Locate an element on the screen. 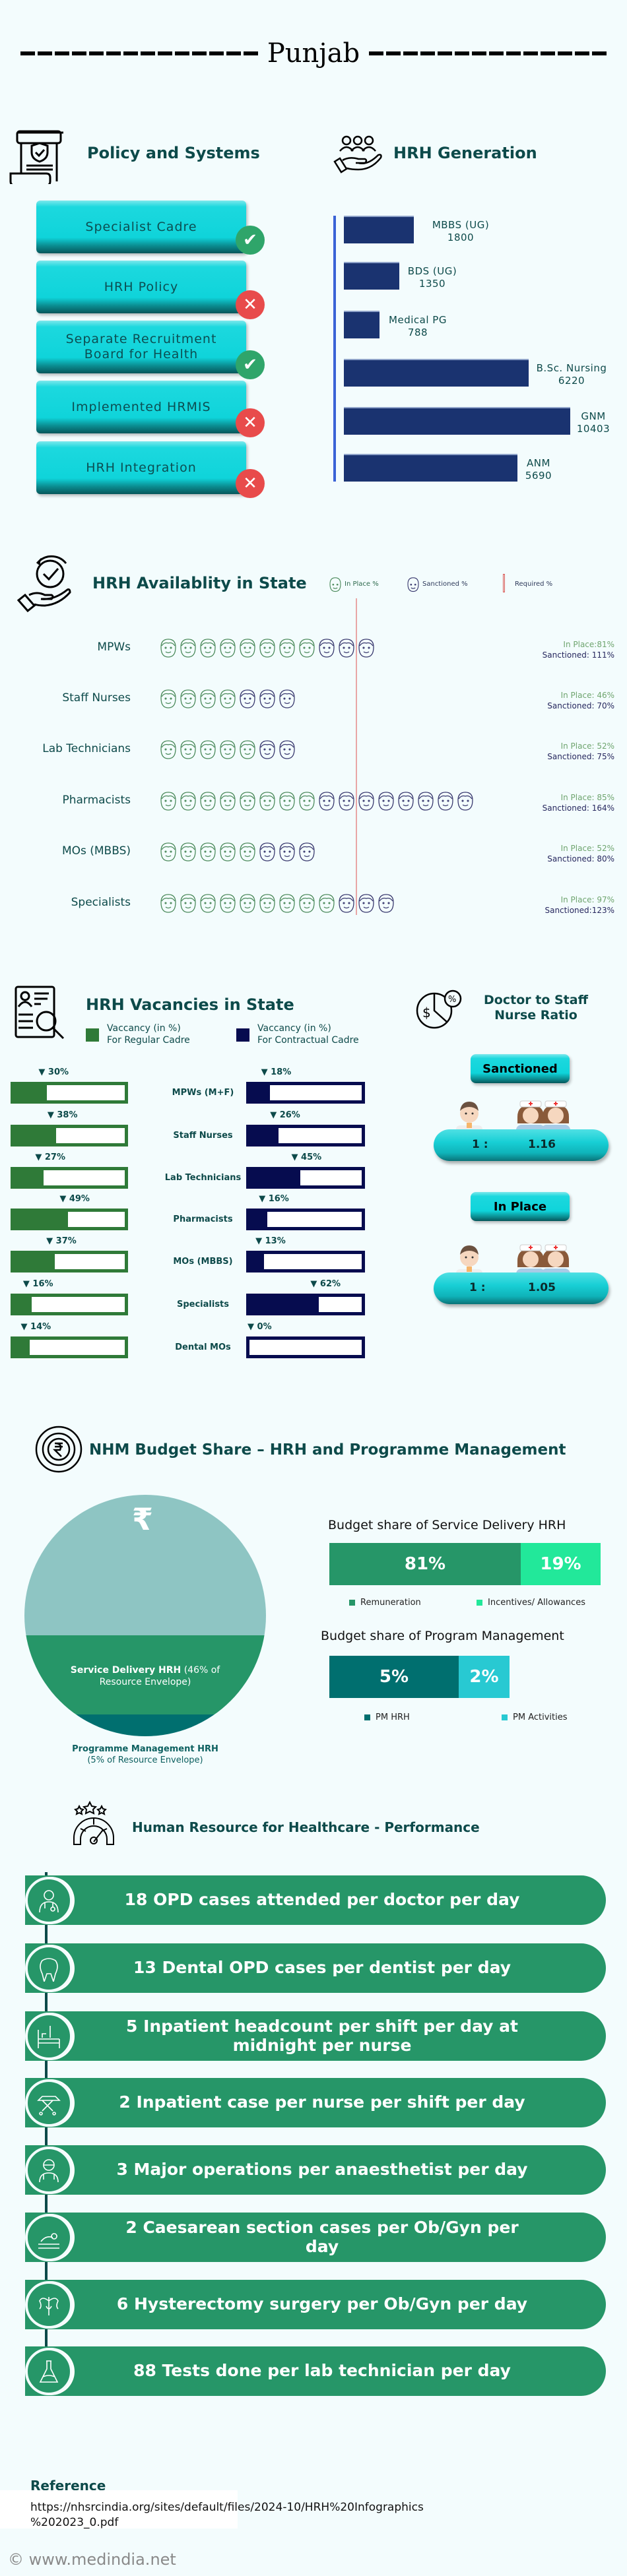 The image size is (627, 2576). regular-vacancy-pct: ▼ 49% is located at coordinates (74, 1199).